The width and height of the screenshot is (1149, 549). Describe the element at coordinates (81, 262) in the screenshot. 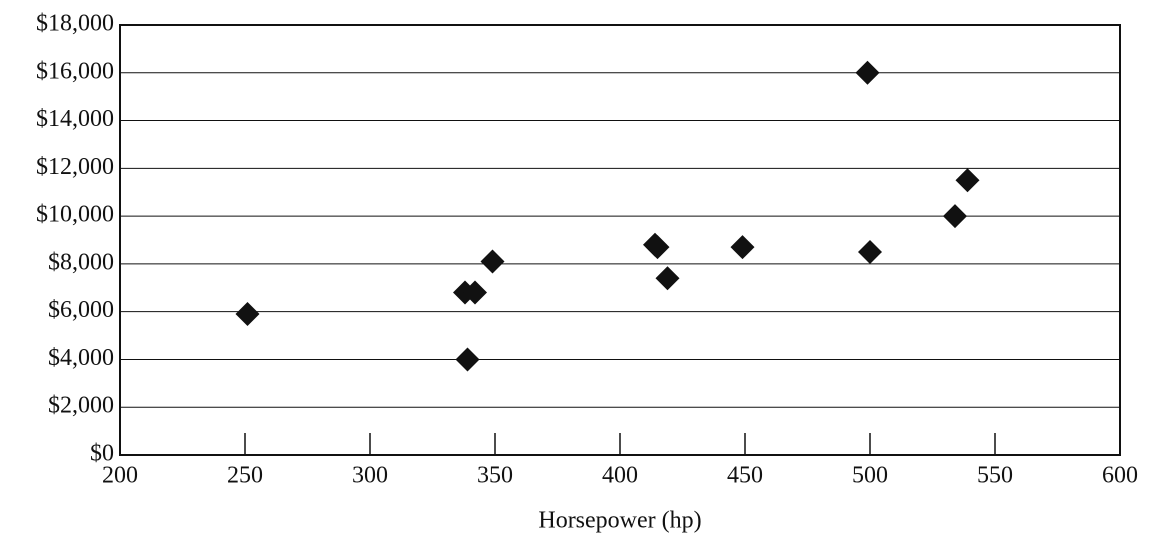

I see `y-tick-label: $8,000` at that location.